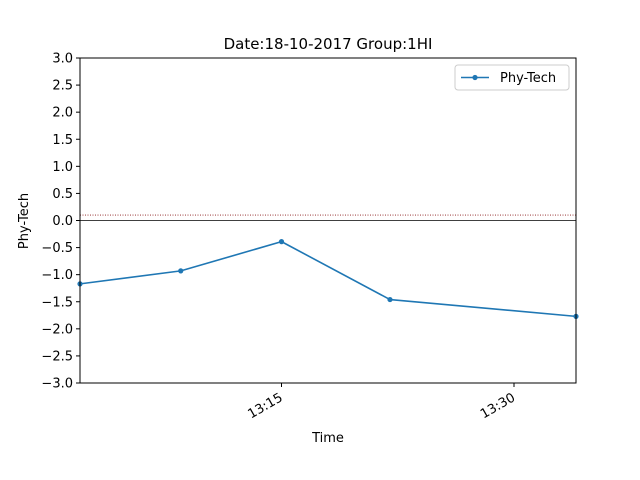 The height and width of the screenshot is (480, 640). Describe the element at coordinates (498, 406) in the screenshot. I see `x-tick-label: 13:30` at that location.